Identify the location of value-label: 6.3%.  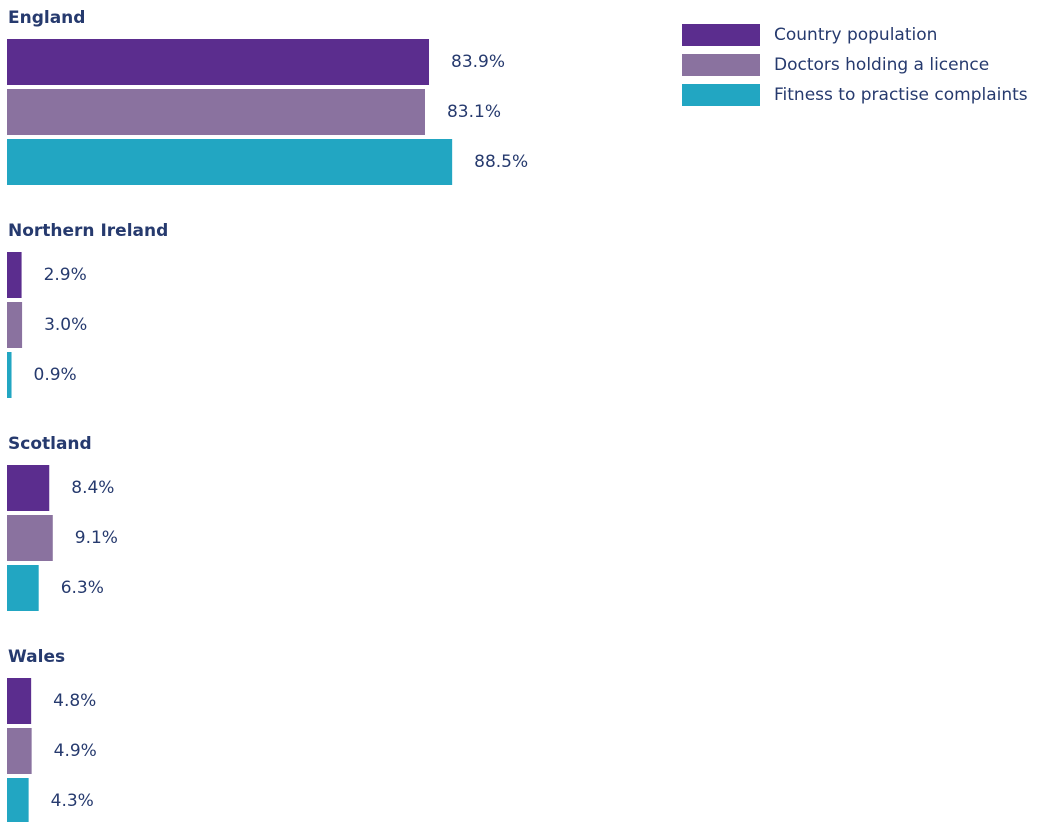
(82, 588).